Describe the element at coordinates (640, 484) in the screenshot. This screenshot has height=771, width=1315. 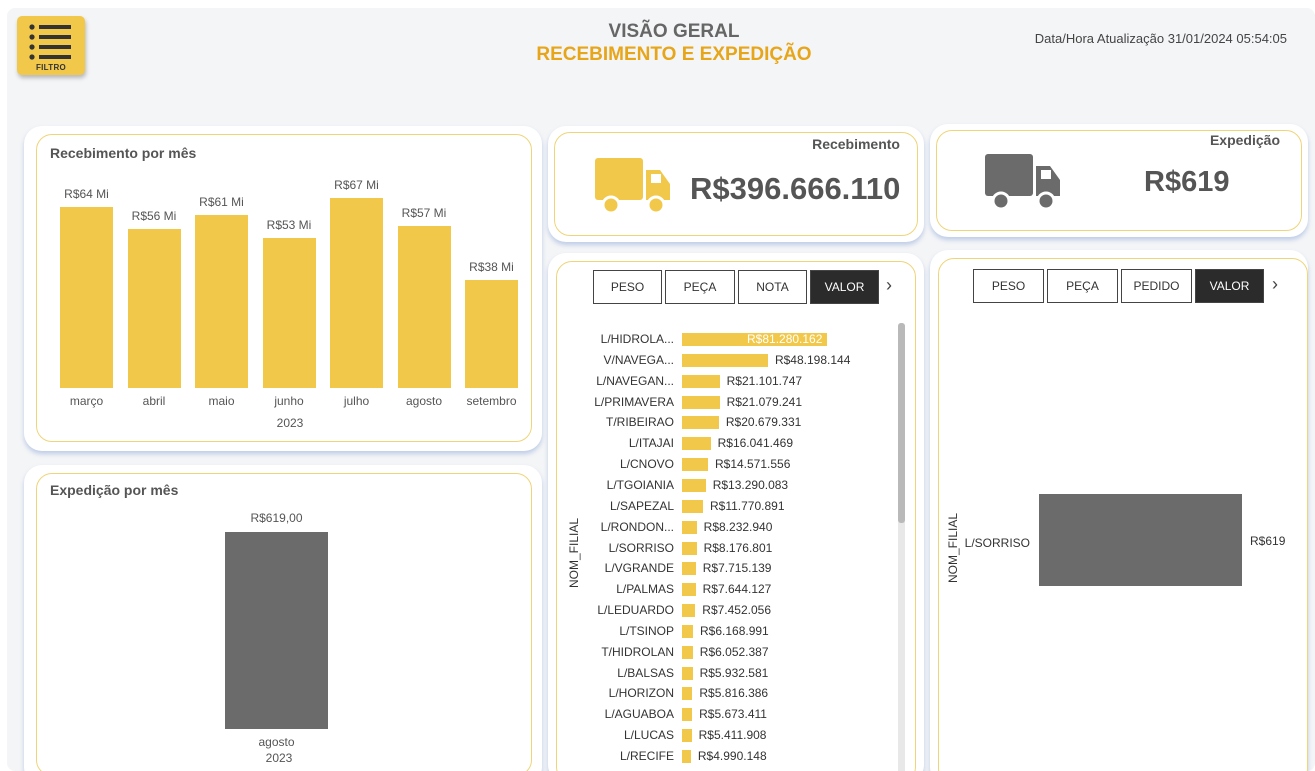
I see `filial-label: L/TGOIANIA` at that location.